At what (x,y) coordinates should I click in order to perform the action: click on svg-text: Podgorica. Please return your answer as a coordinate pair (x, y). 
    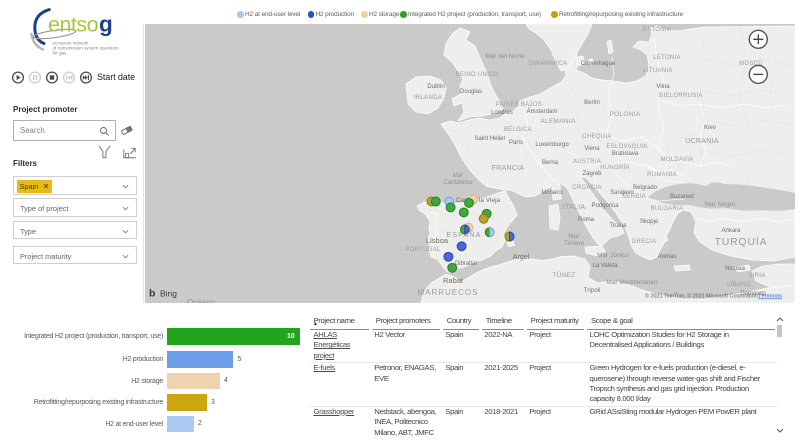
    Looking at the image, I should click on (605, 206).